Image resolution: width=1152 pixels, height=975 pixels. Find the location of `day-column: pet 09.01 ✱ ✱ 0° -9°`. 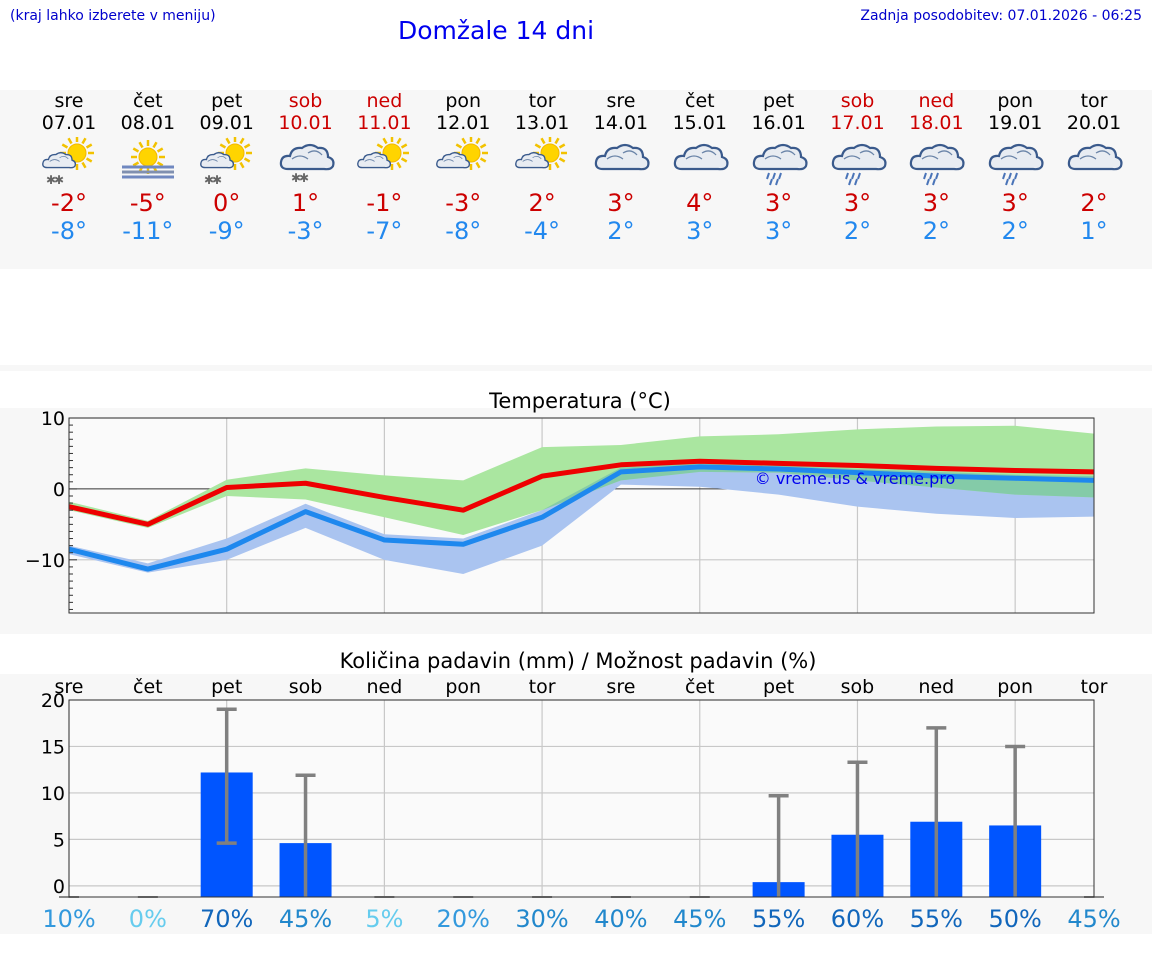

day-column: pet 09.01 ✱ ✱ 0° -9° is located at coordinates (227, 167).